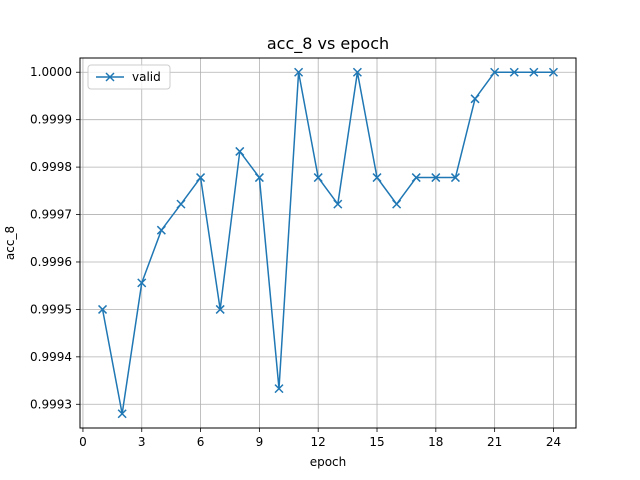 This screenshot has width=640, height=480. I want to click on x-tick-label-5: 15, so click(376, 442).